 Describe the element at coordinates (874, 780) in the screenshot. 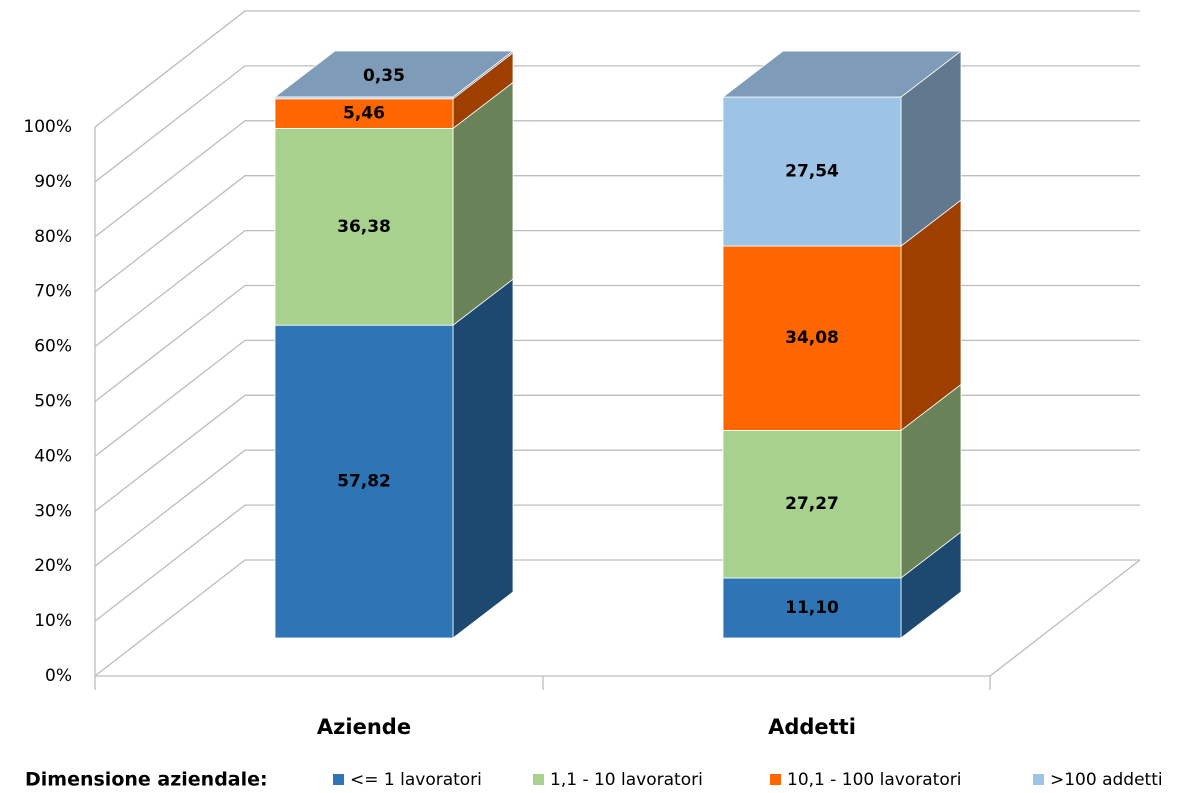

I see `legend-label: 10,1 - 100 lavoratori` at that location.